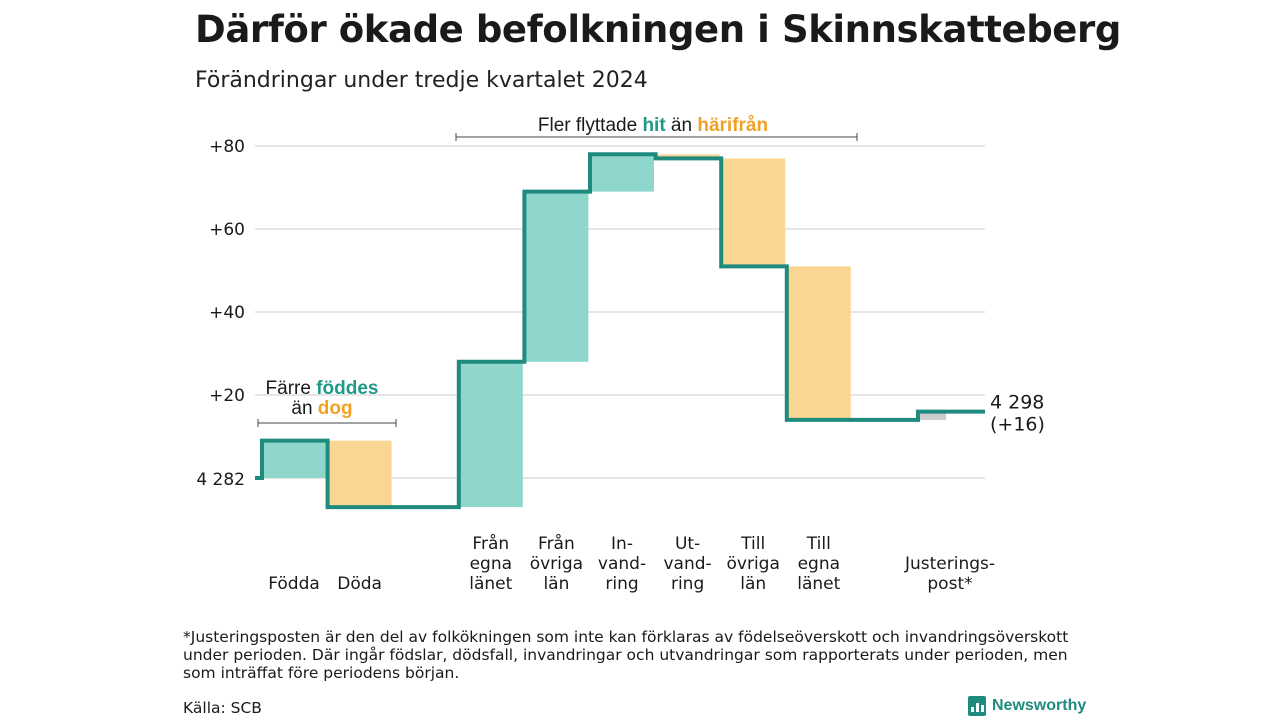 The image size is (1280, 720). I want to click on y-tick-label: +20, so click(227, 396).